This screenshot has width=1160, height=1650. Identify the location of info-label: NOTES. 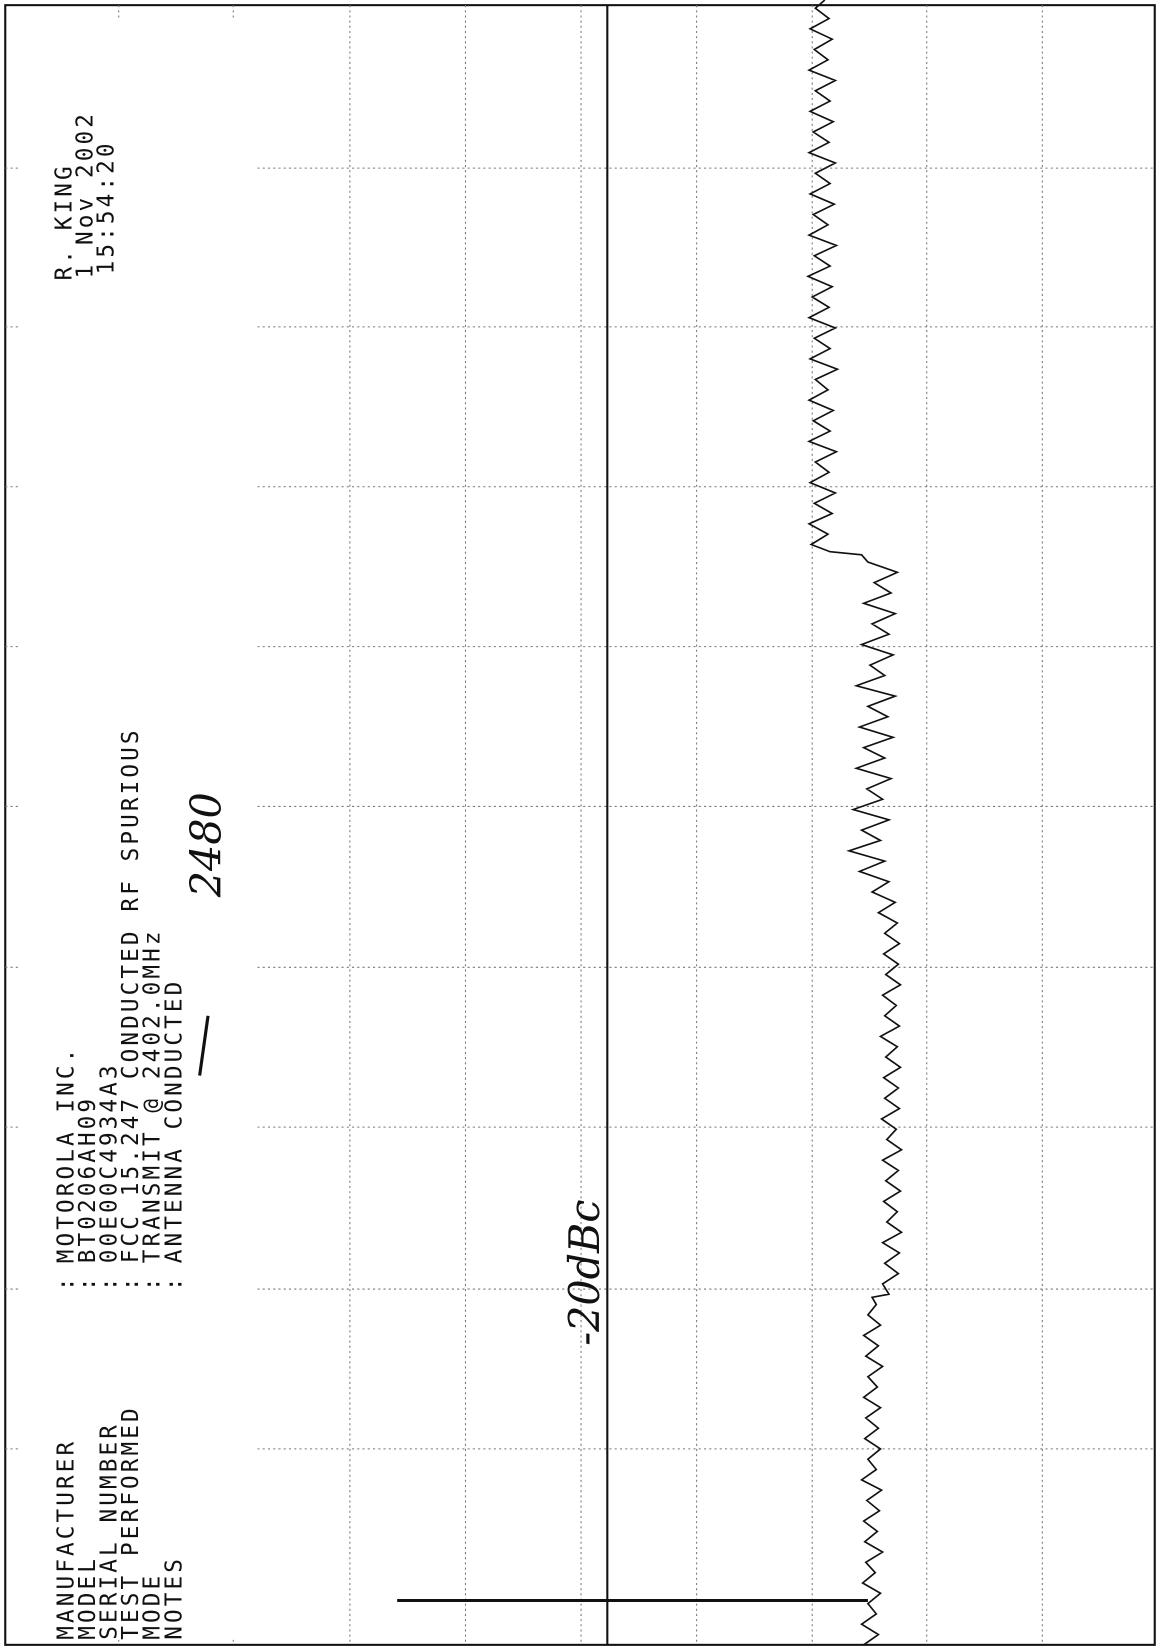
(174, 1598).